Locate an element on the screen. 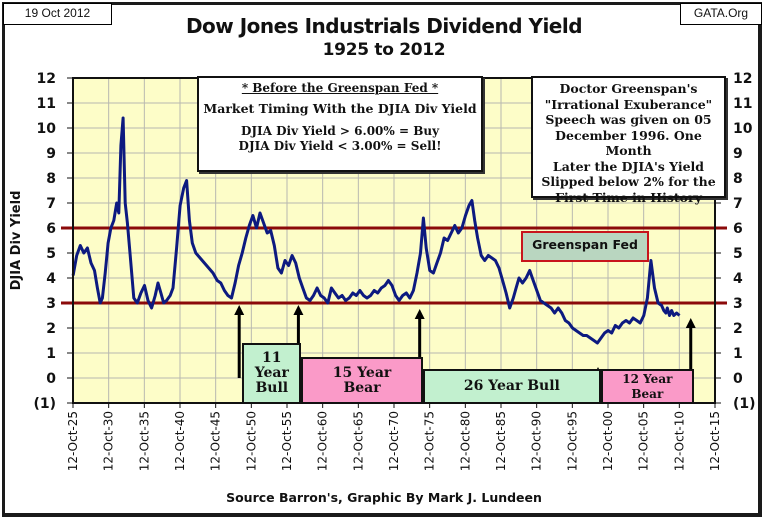 Image resolution: width=768 pixels, height=523 pixels. period-label: 26 Year Bull is located at coordinates (512, 386).